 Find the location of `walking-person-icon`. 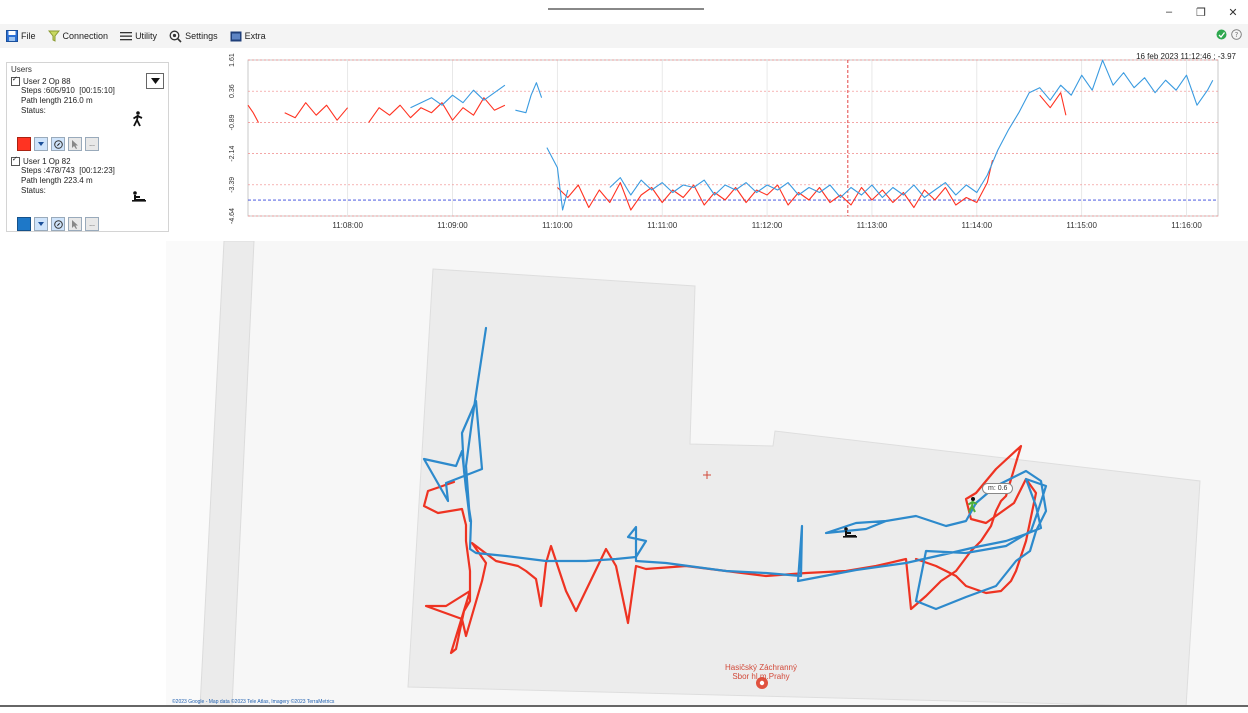

walking-person-icon is located at coordinates (138, 119).